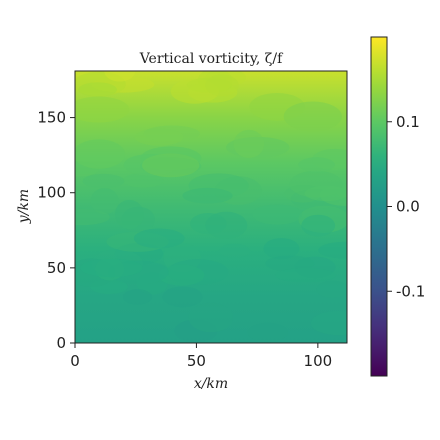  I want to click on y-axis-label: y/km, so click(24, 206).